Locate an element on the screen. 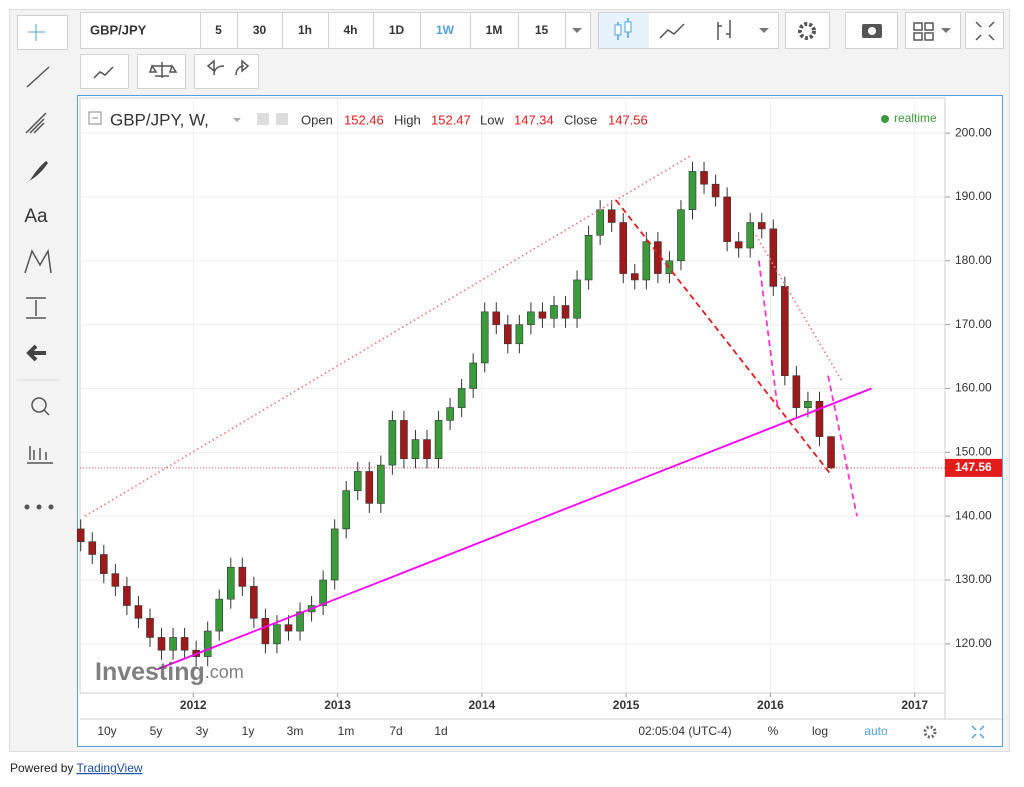 This screenshot has width=1024, height=787. interval-btn: 1h is located at coordinates (305, 30).